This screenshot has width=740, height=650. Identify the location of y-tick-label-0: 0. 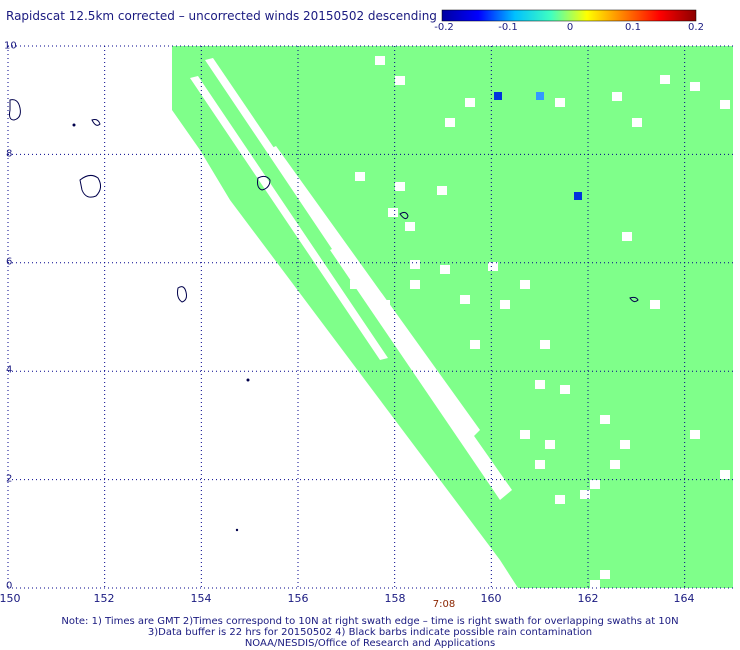
(9, 586).